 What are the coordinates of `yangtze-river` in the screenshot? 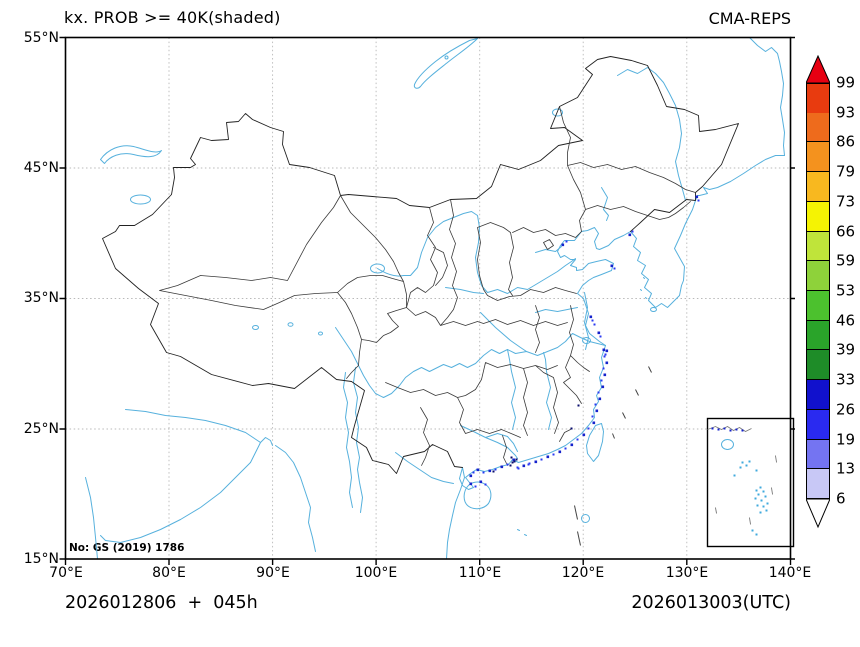 It's located at (470, 362).